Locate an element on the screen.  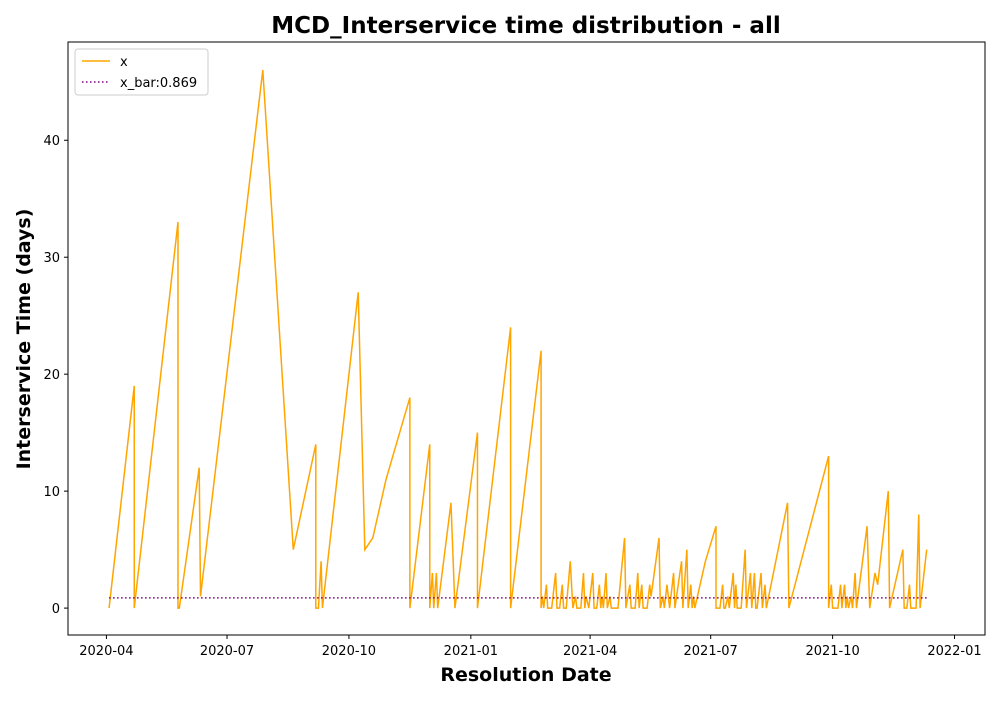
y-tick-label: 10 is located at coordinates (51, 492).